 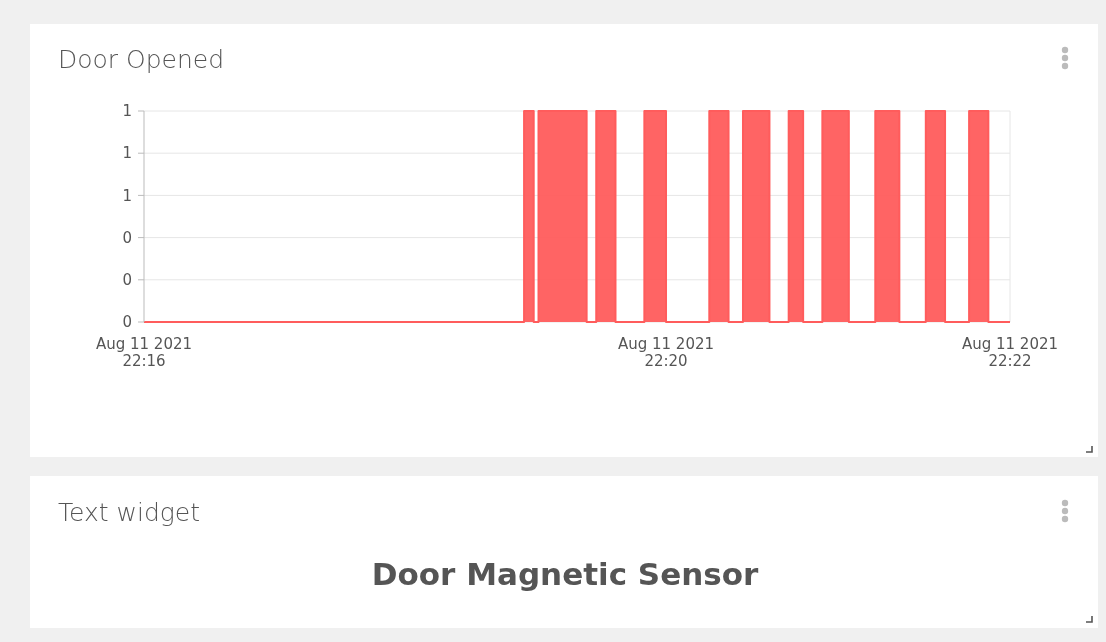 What do you see at coordinates (565, 574) in the screenshot?
I see `text: Door Magnetic Sensor` at bounding box center [565, 574].